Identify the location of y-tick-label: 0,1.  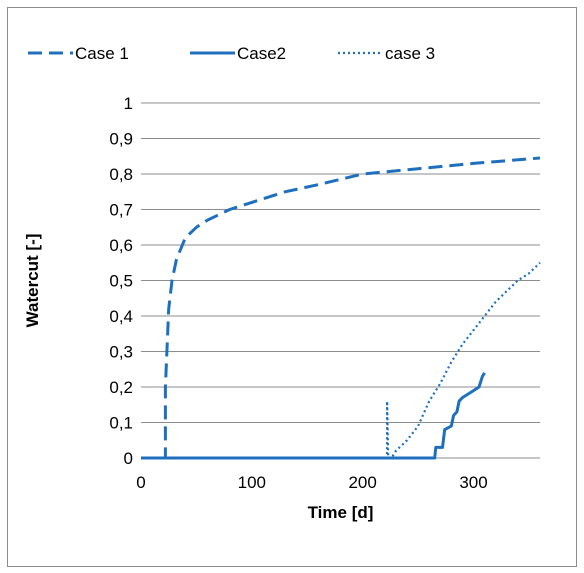
(121, 423).